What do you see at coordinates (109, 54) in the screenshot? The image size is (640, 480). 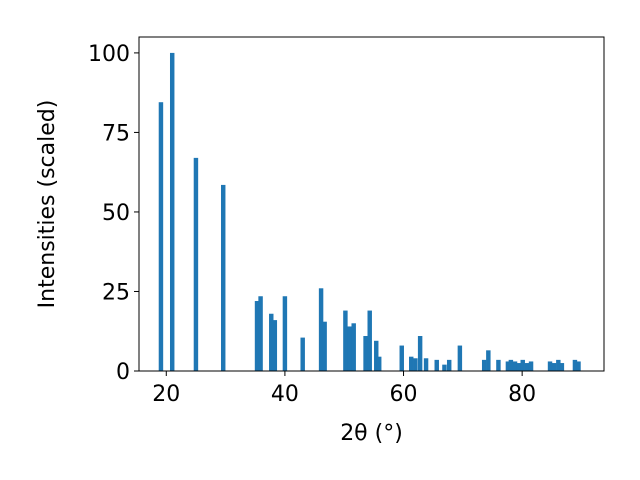 I see `y-tick-label: 100` at bounding box center [109, 54].